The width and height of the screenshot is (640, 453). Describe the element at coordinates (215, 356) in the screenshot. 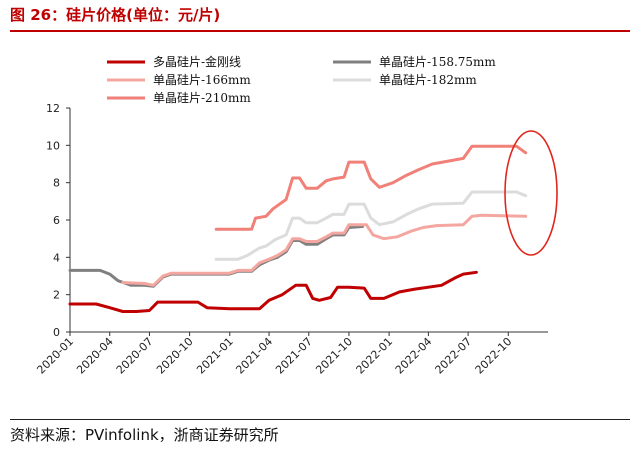

I see `x-tick-label: 2021-01` at that location.